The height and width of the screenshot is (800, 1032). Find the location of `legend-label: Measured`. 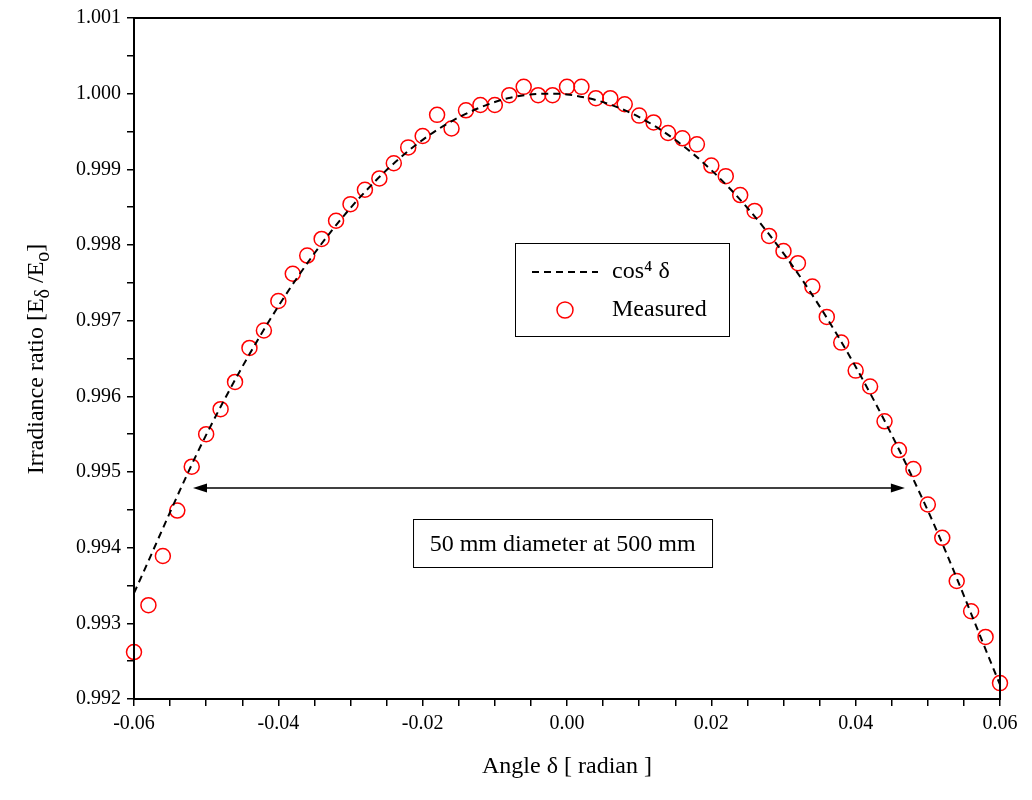

legend-label: Measured is located at coordinates (659, 309).